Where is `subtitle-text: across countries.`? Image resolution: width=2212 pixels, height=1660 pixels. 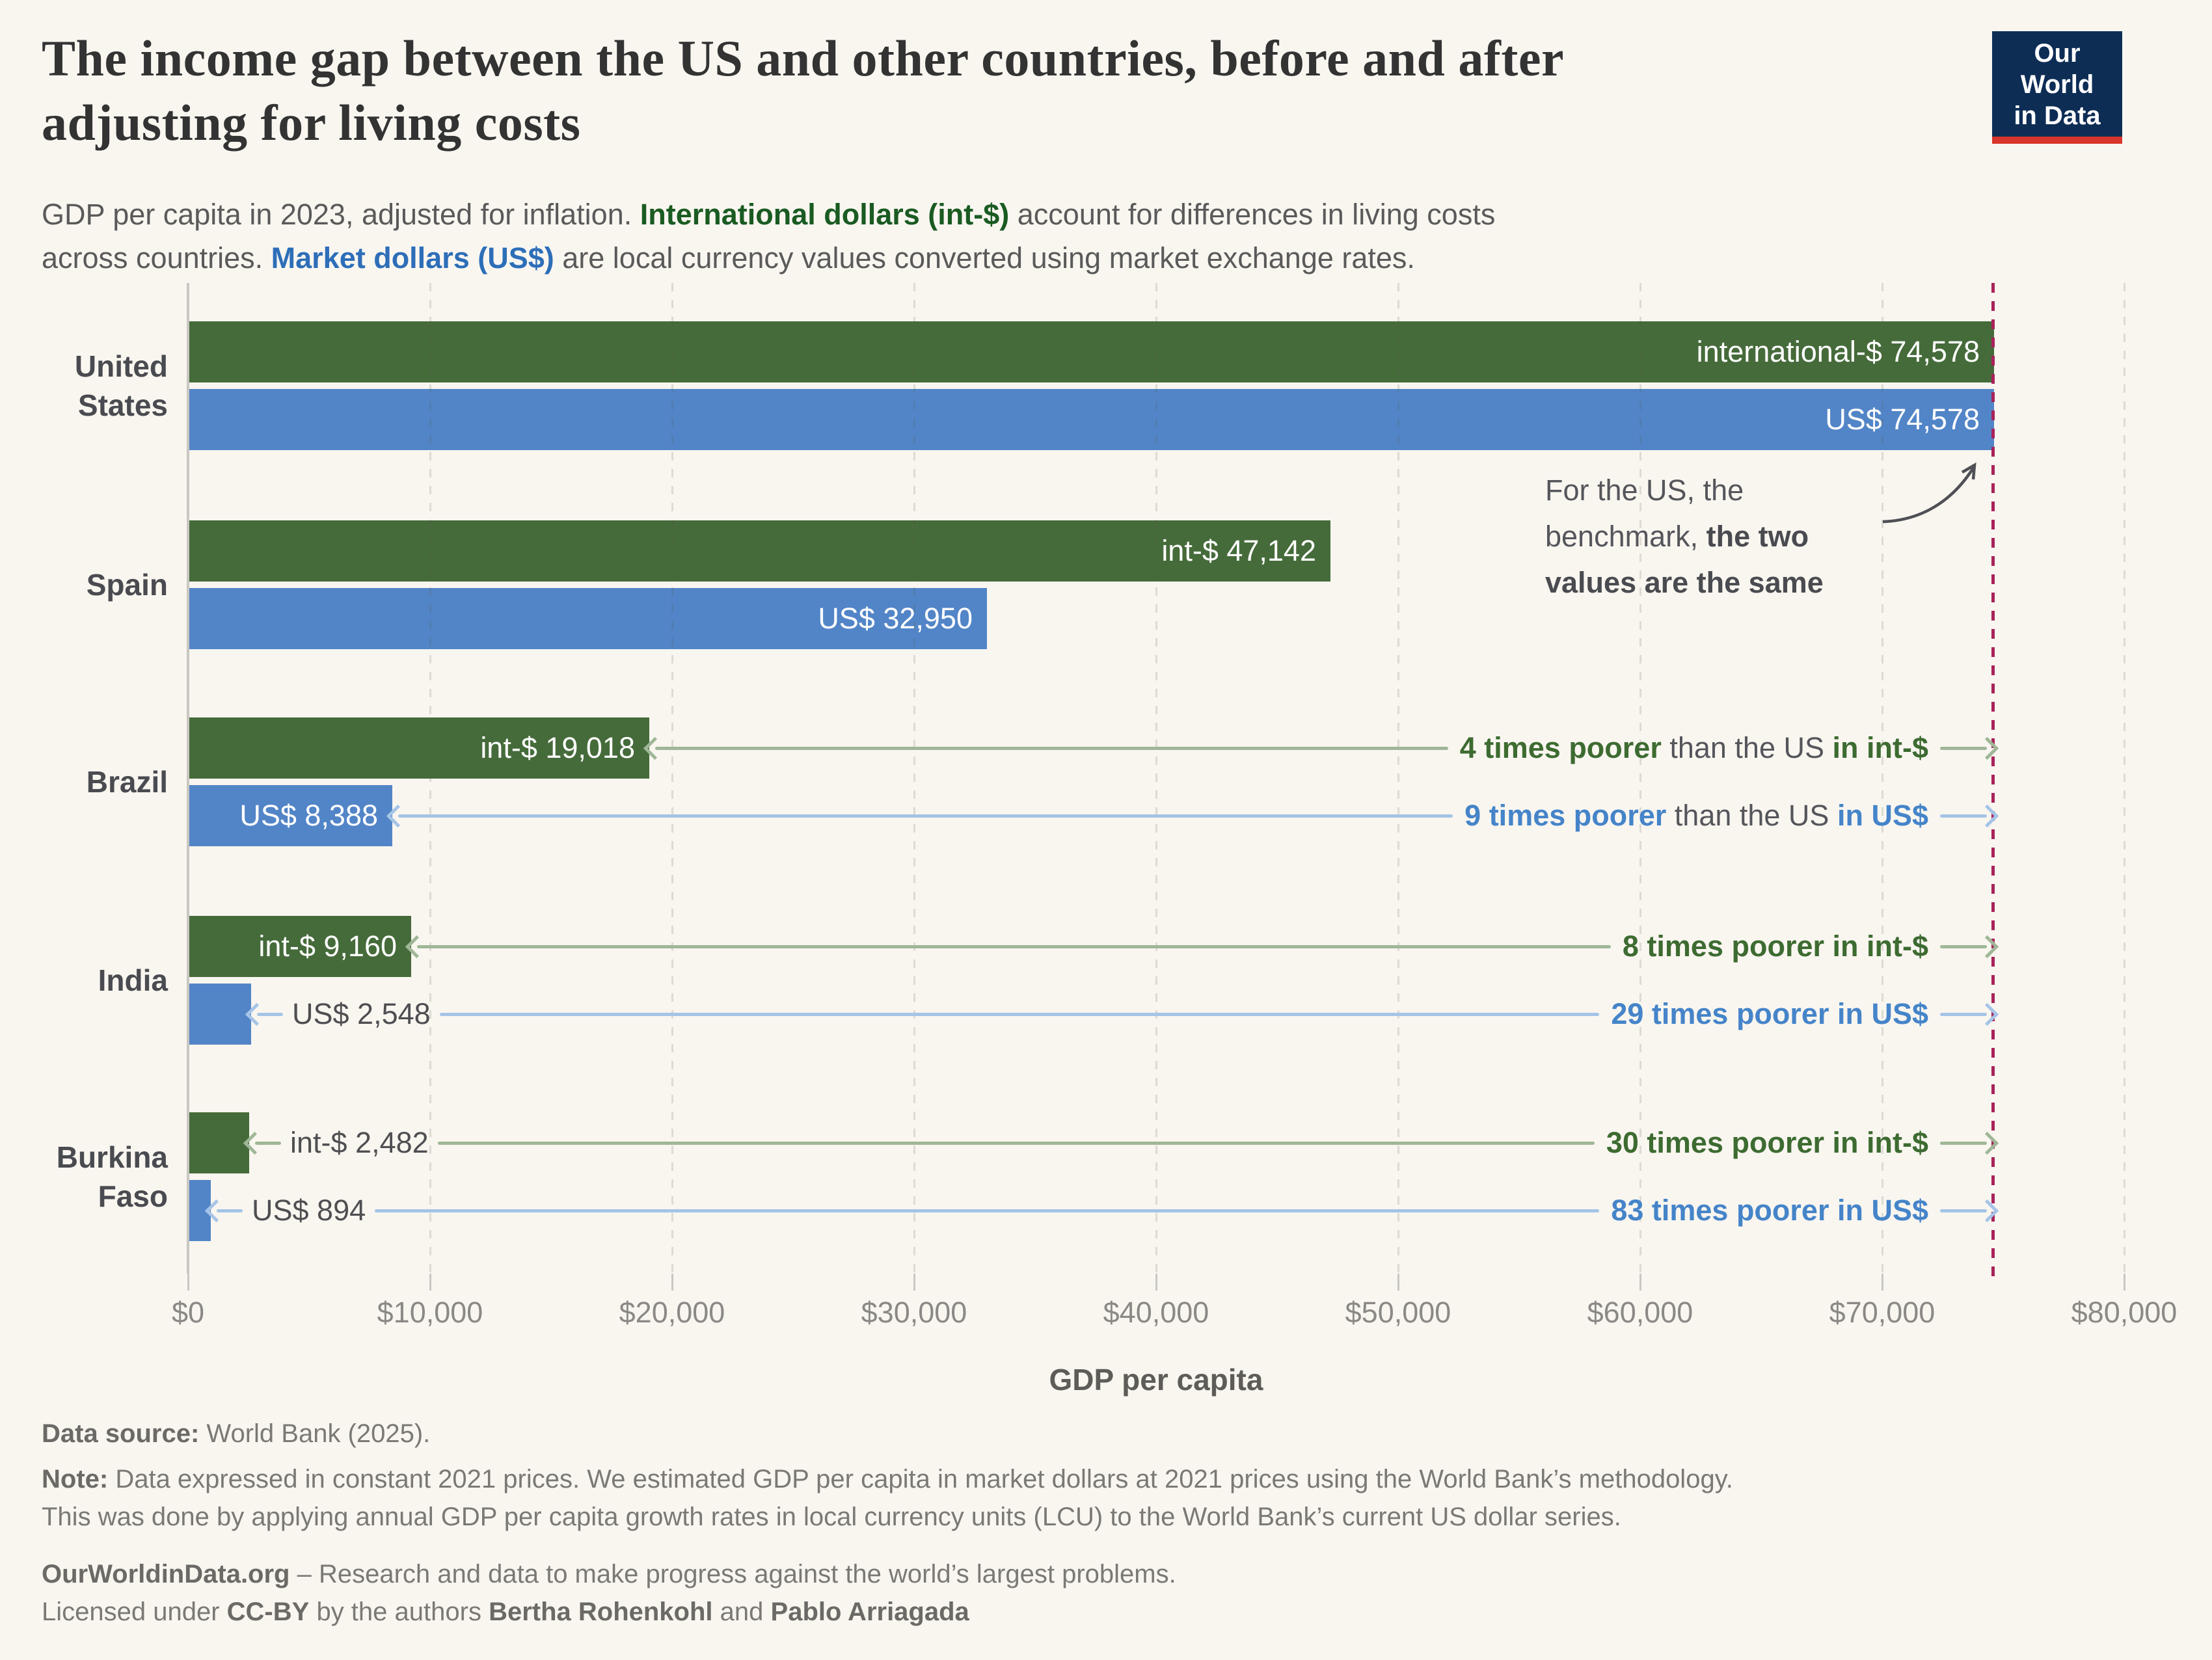 subtitle-text: across countries. is located at coordinates (157, 257).